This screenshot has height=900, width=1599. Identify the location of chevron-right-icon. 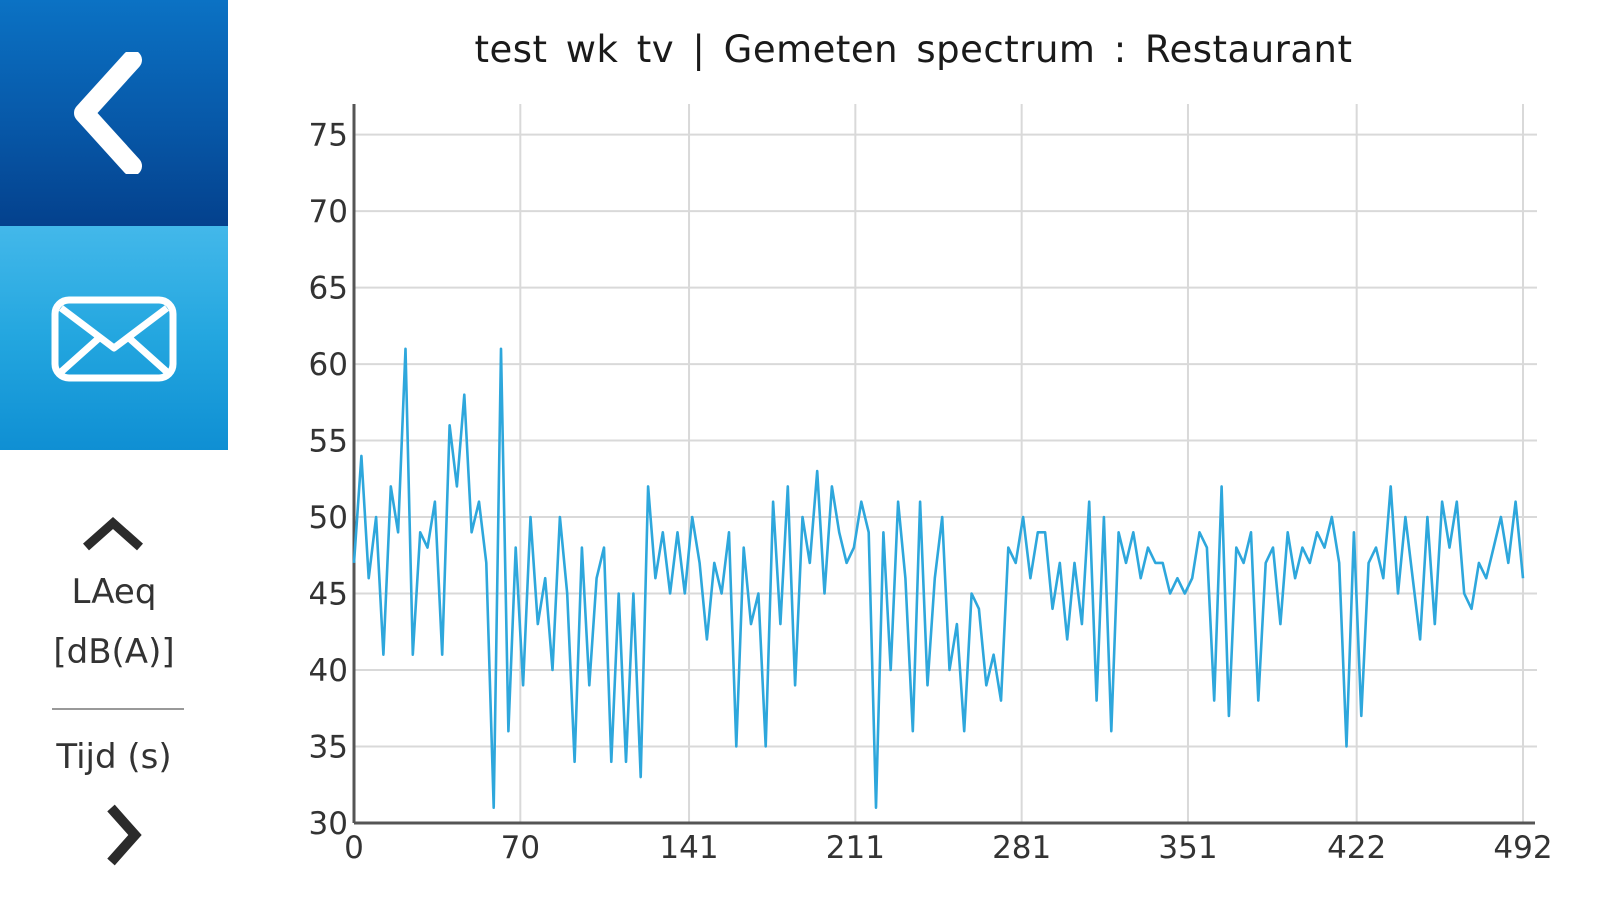
(124, 835).